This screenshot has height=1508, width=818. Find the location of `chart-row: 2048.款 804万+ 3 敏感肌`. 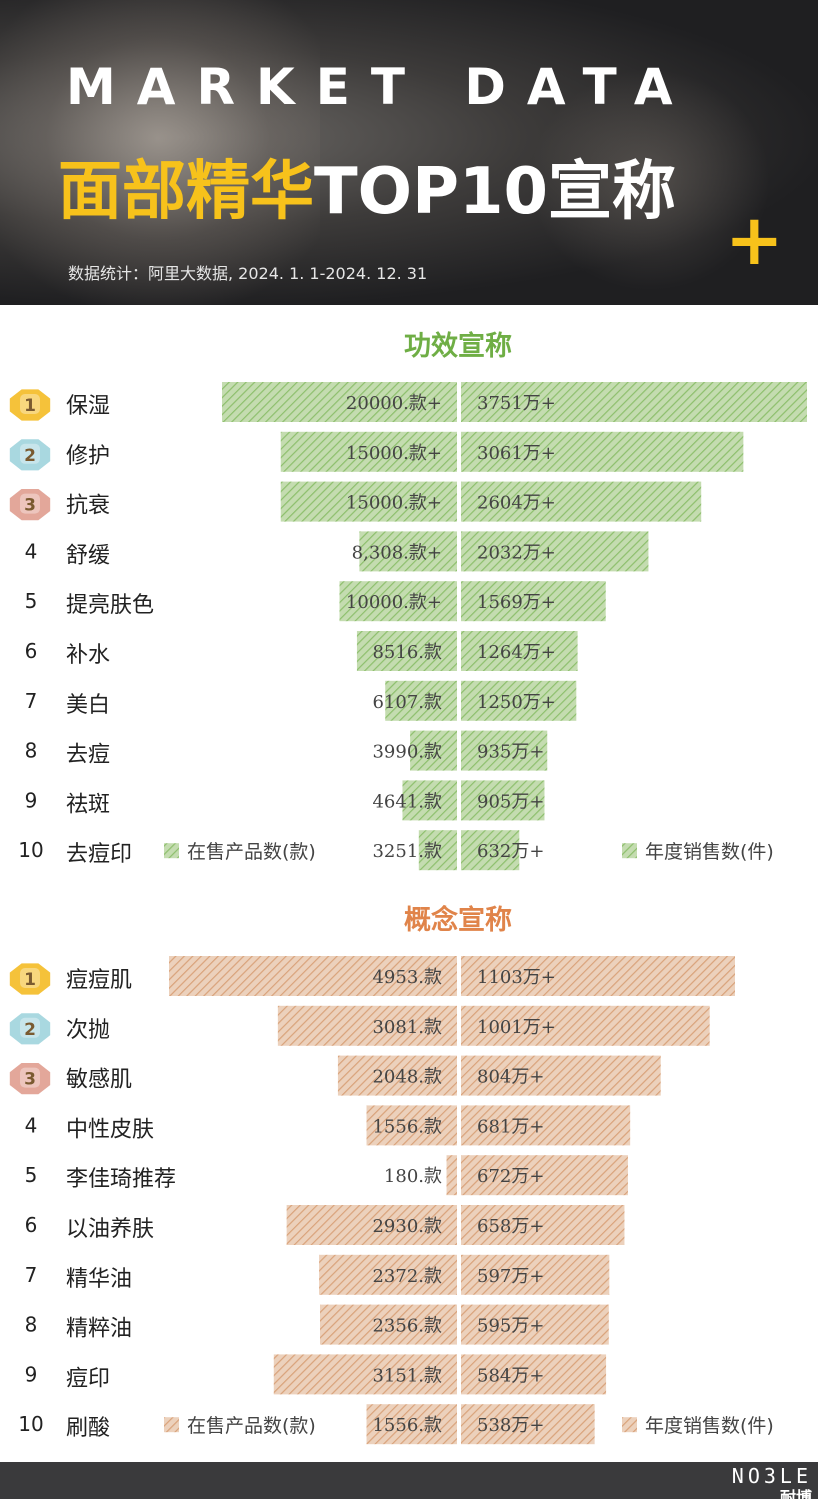

chart-row: 2048.款 804万+ 3 敏感肌 is located at coordinates (334, 1076).